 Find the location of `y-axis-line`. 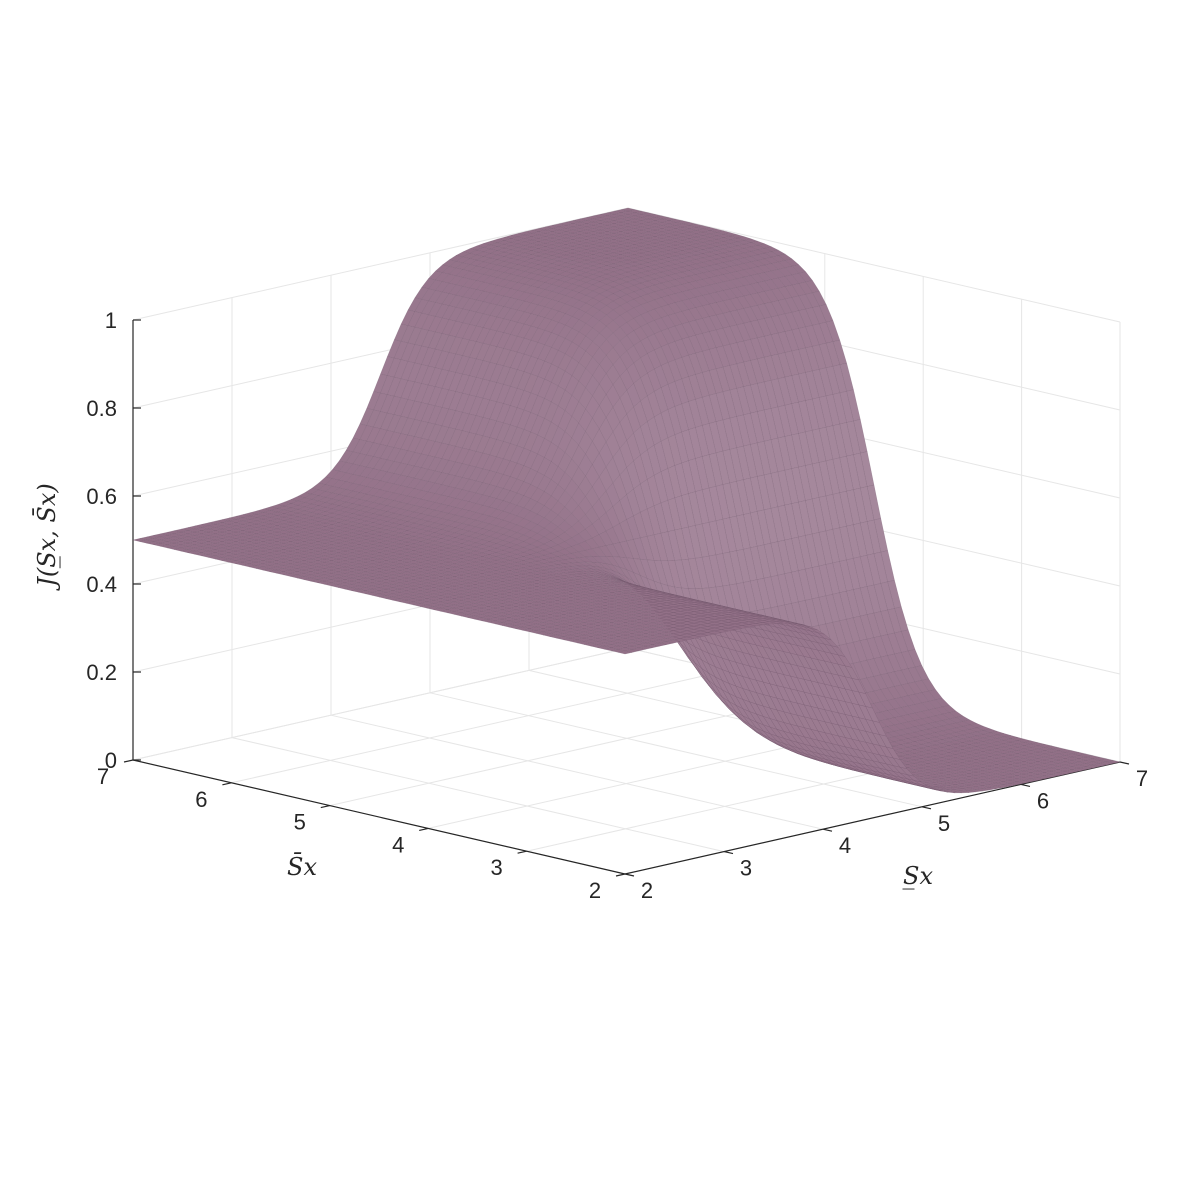

y-axis-line is located at coordinates (379, 817).